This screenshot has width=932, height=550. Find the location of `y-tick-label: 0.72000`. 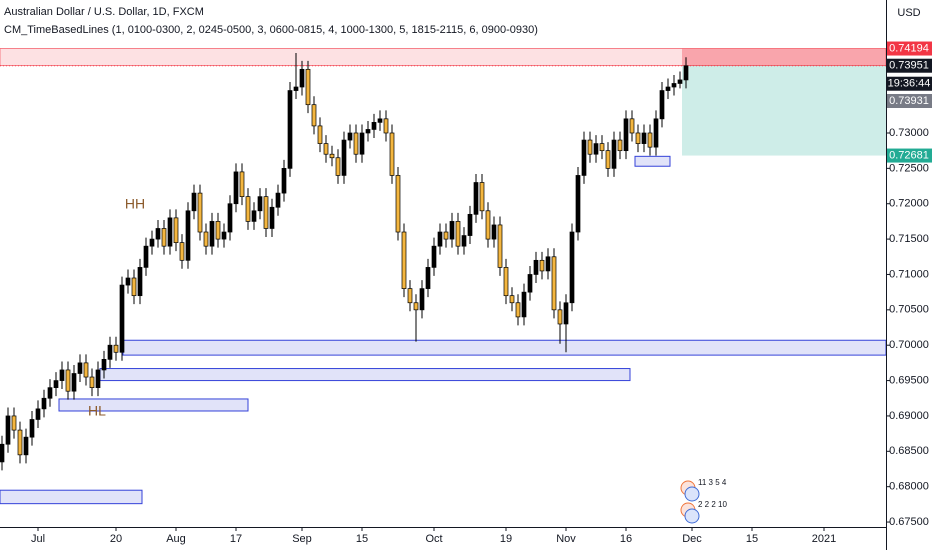

y-tick-label: 0.72000 is located at coordinates (909, 204).